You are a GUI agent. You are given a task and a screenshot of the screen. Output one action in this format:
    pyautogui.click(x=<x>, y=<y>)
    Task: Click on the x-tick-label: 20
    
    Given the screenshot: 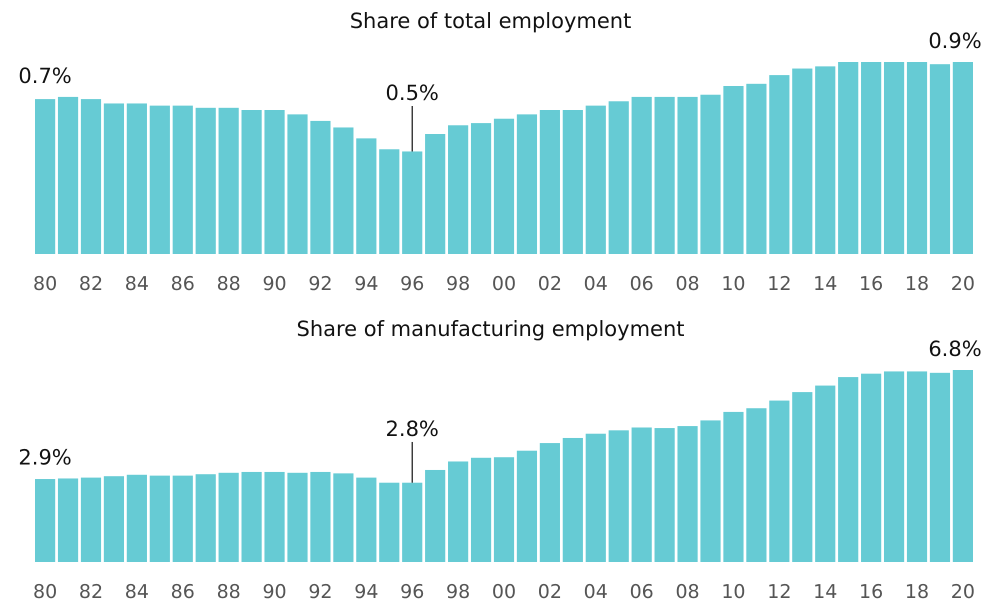 What is the action you would take?
    pyautogui.click(x=962, y=284)
    